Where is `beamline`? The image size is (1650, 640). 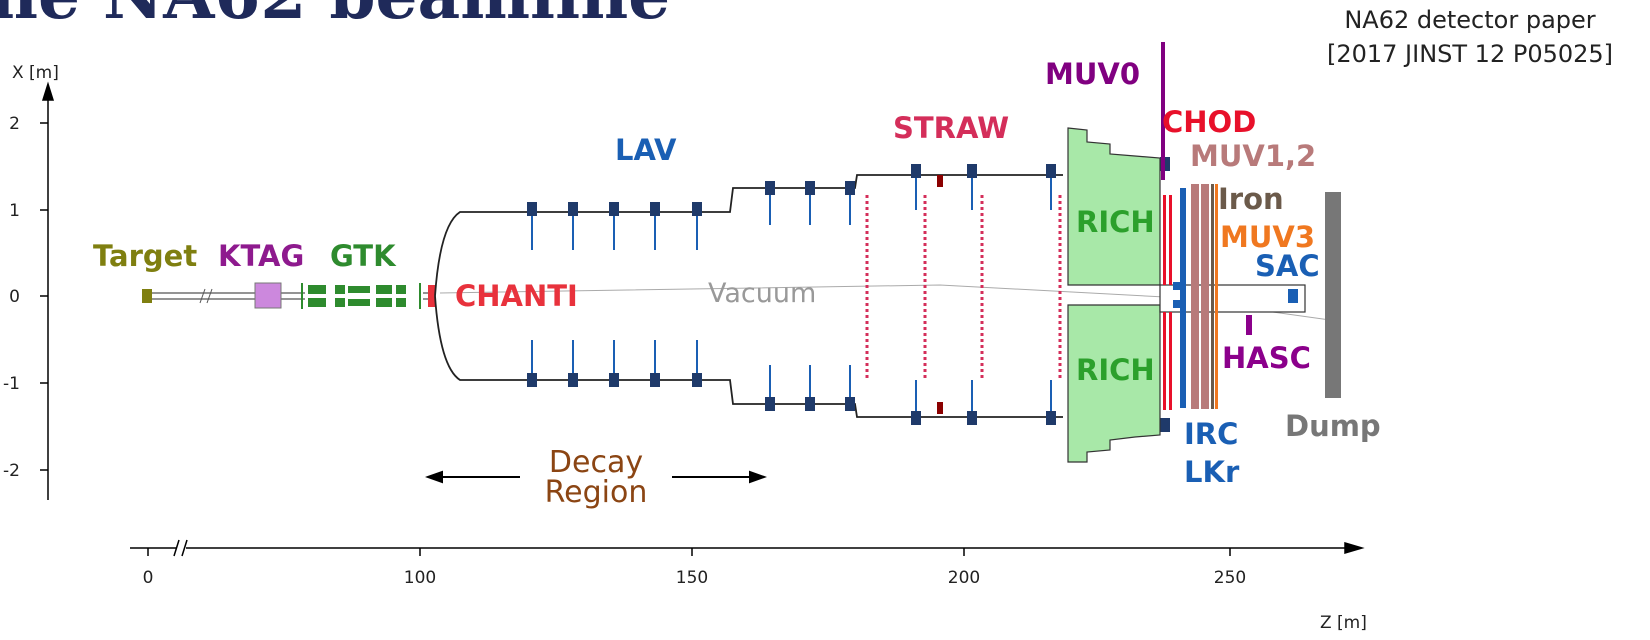
beamline is located at coordinates (288, 295).